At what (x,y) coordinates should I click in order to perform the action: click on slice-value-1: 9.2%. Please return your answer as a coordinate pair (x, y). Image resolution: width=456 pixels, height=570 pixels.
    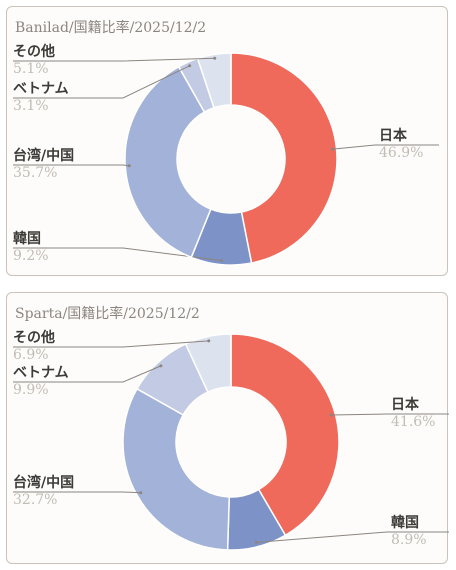
    Looking at the image, I should click on (31, 256).